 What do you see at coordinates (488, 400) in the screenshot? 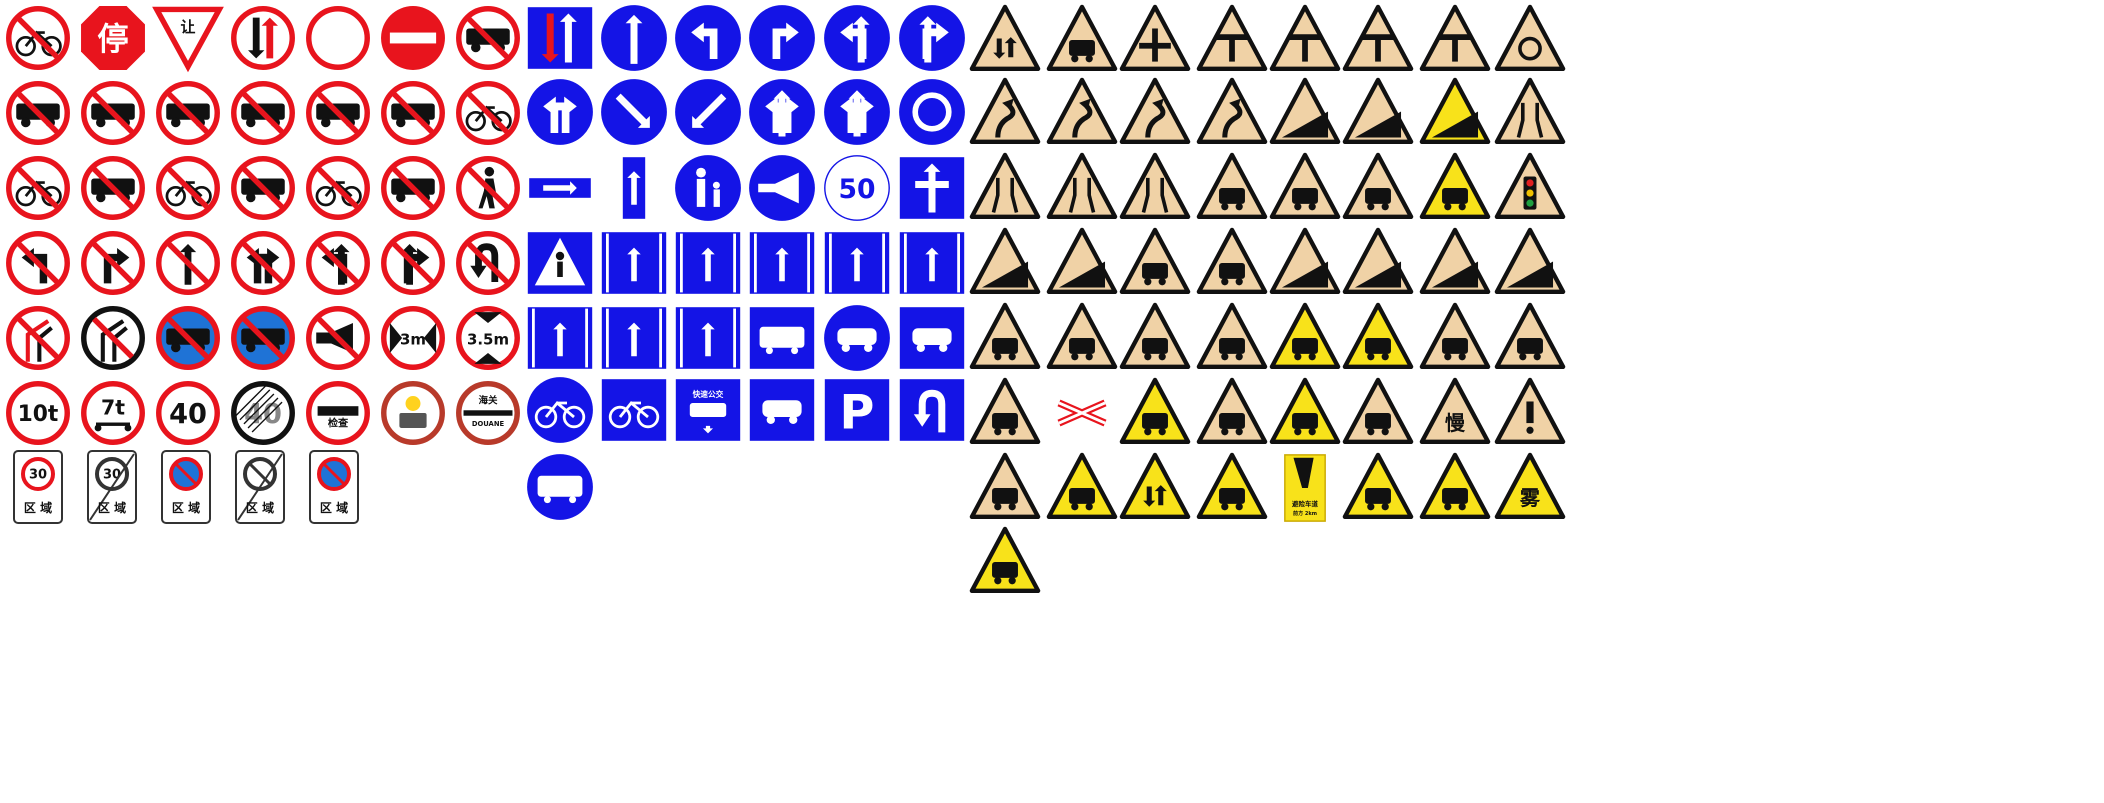
I see `sign-text: 海关` at bounding box center [488, 400].